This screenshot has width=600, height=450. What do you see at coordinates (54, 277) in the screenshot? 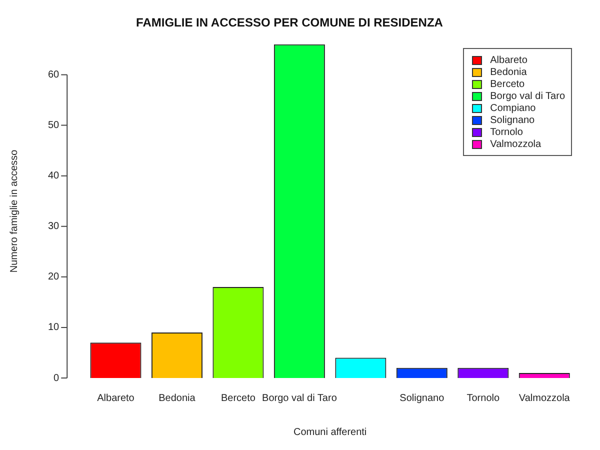
I see `y-tick-label: 20` at bounding box center [54, 277].